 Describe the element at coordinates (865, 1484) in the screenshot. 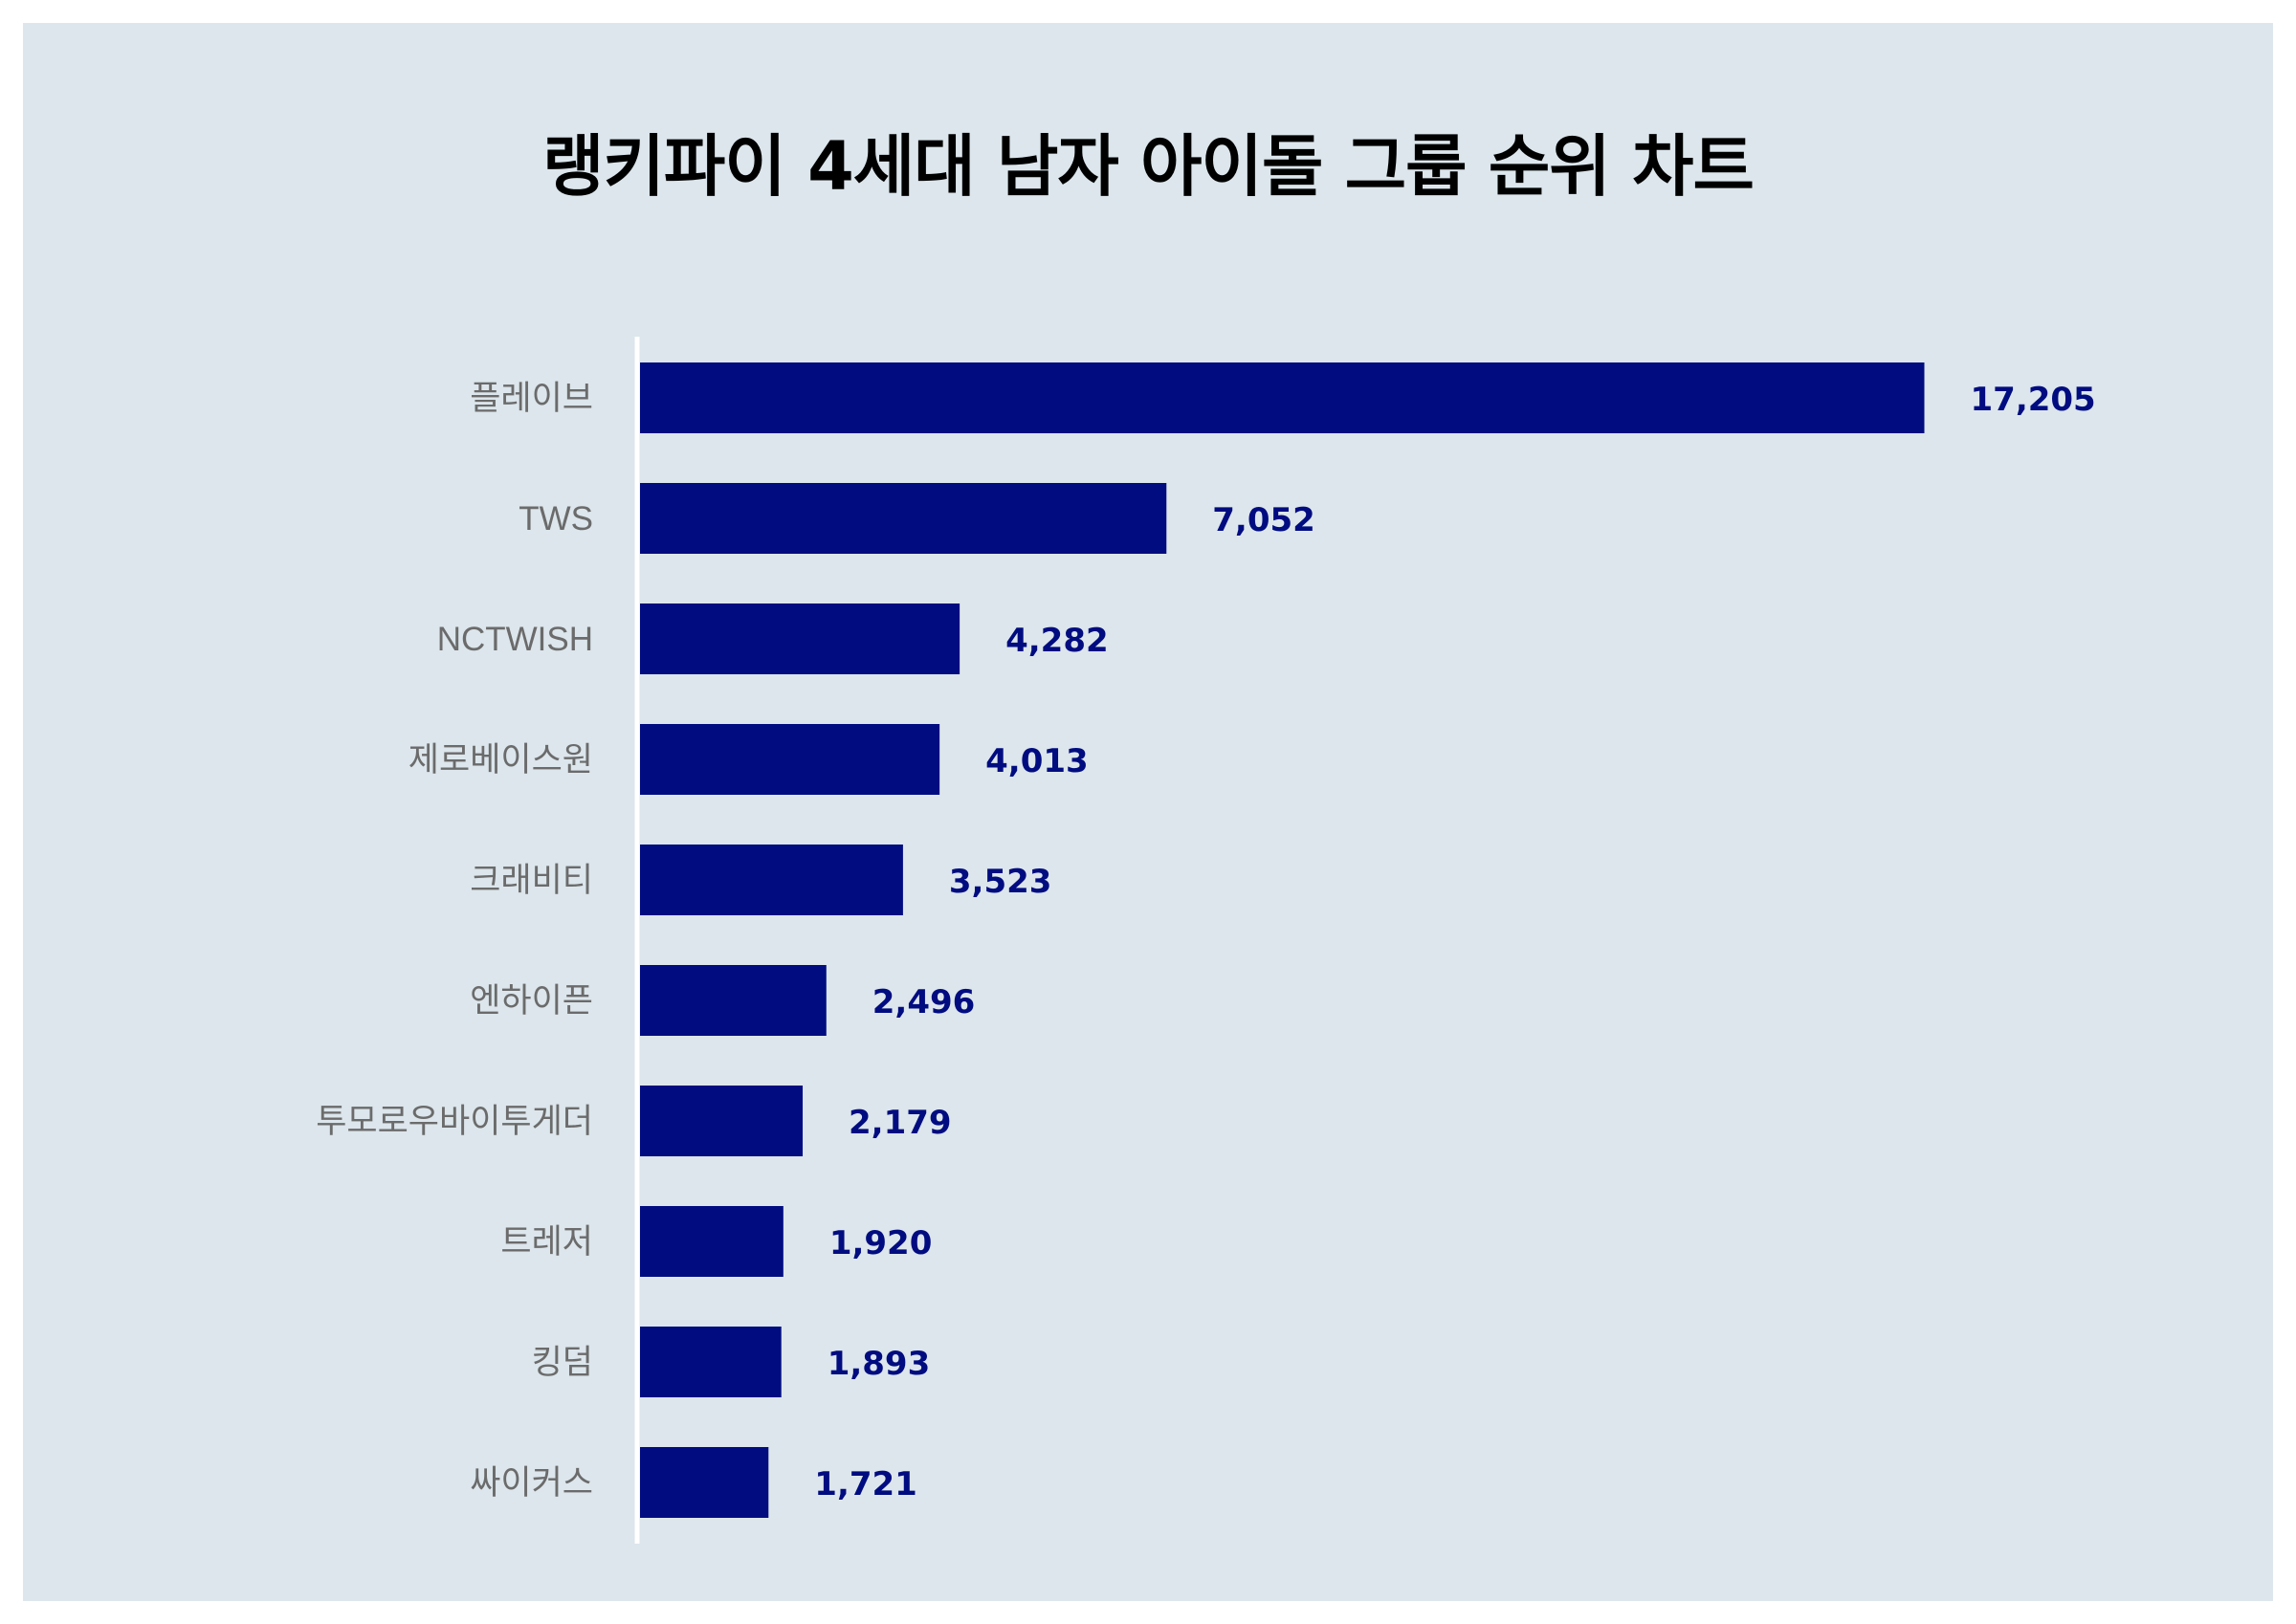

I see `value-label: 1,721` at that location.